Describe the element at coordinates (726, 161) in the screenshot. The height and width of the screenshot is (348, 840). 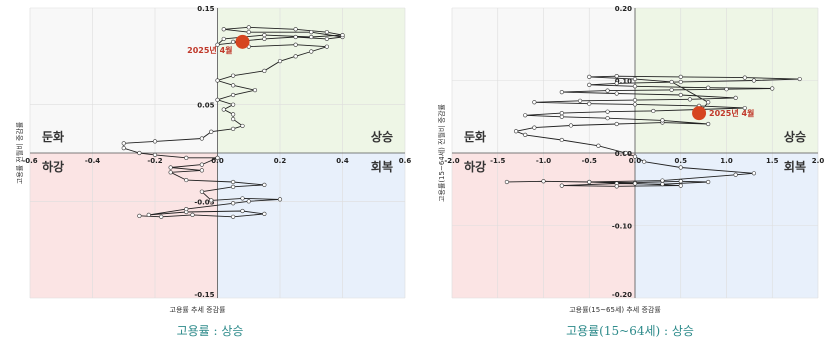
I see `x-tick-label: 1.0` at that location.